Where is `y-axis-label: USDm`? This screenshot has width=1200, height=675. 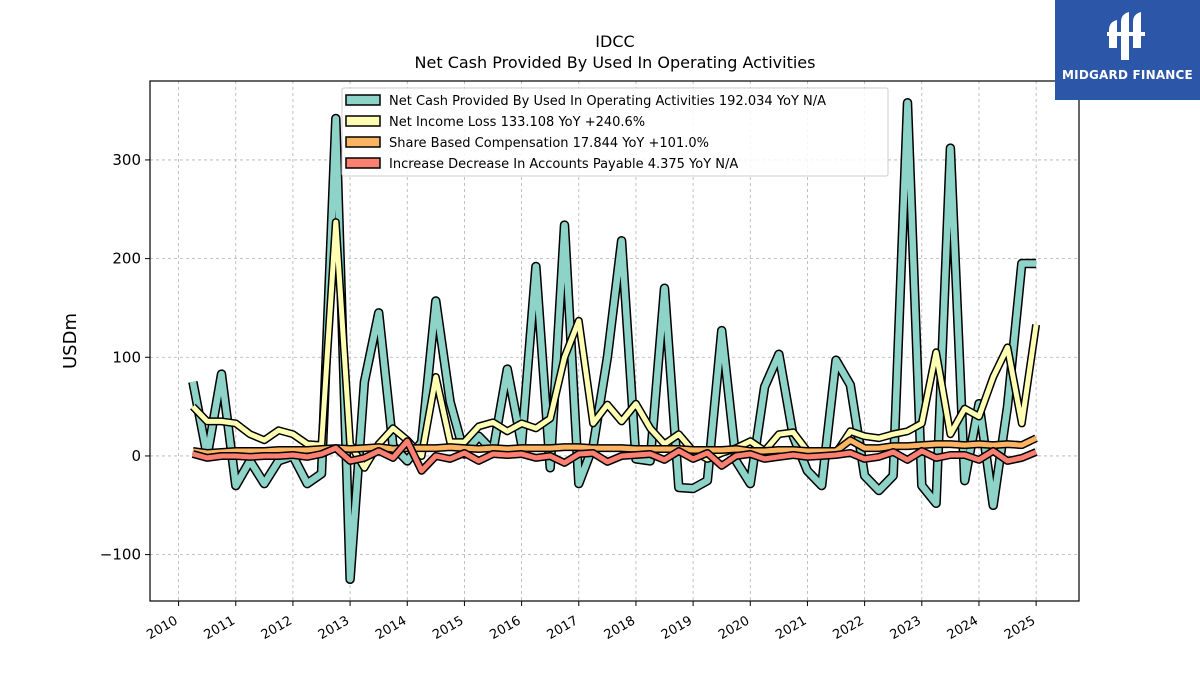 y-axis-label: USDm is located at coordinates (70, 341).